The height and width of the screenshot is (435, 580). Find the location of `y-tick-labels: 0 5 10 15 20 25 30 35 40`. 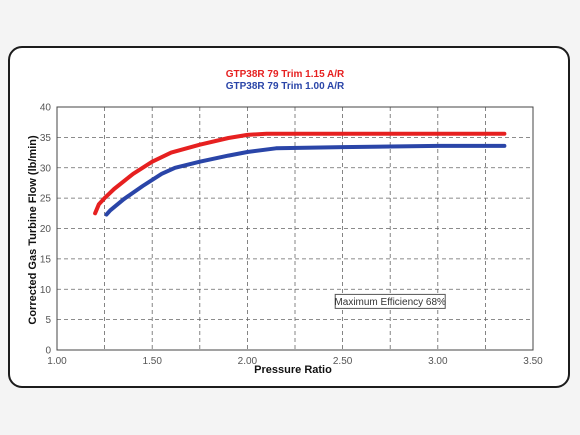

y-tick-labels: 0 5 10 15 20 25 30 35 40 is located at coordinates (46, 230).